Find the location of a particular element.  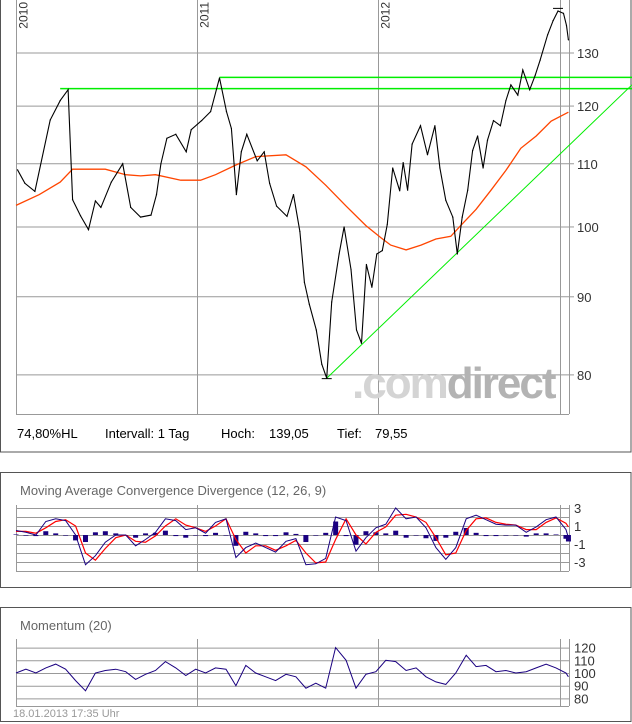

momentum-tick-label: 100 is located at coordinates (585, 673).